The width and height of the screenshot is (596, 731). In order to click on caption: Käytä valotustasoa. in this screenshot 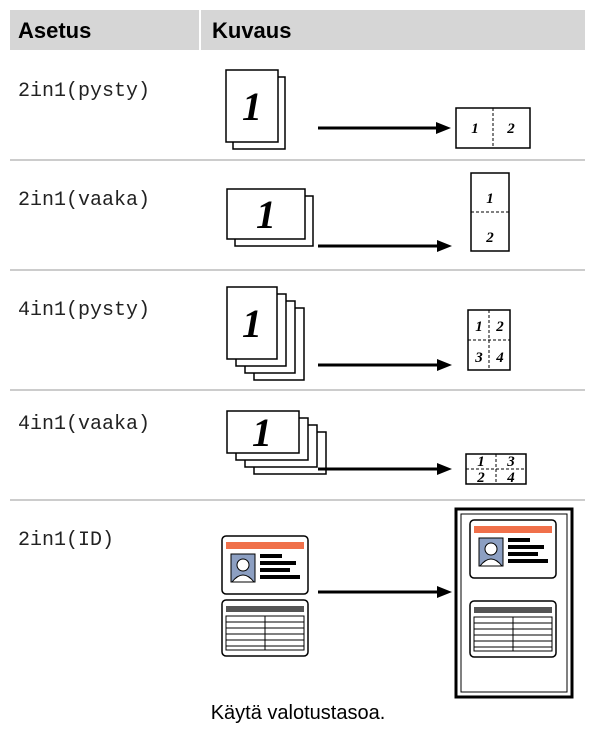, I will do `click(298, 713)`.